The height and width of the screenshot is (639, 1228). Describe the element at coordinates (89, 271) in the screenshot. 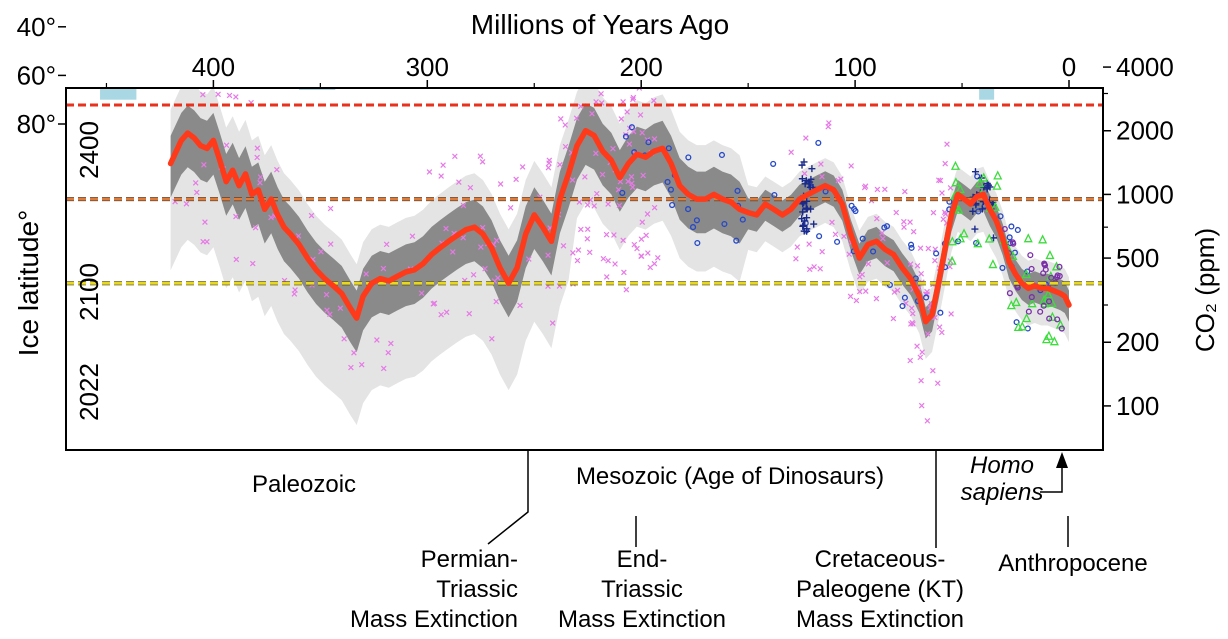

I see `reference-line-labels: 2400 2100 2022` at that location.